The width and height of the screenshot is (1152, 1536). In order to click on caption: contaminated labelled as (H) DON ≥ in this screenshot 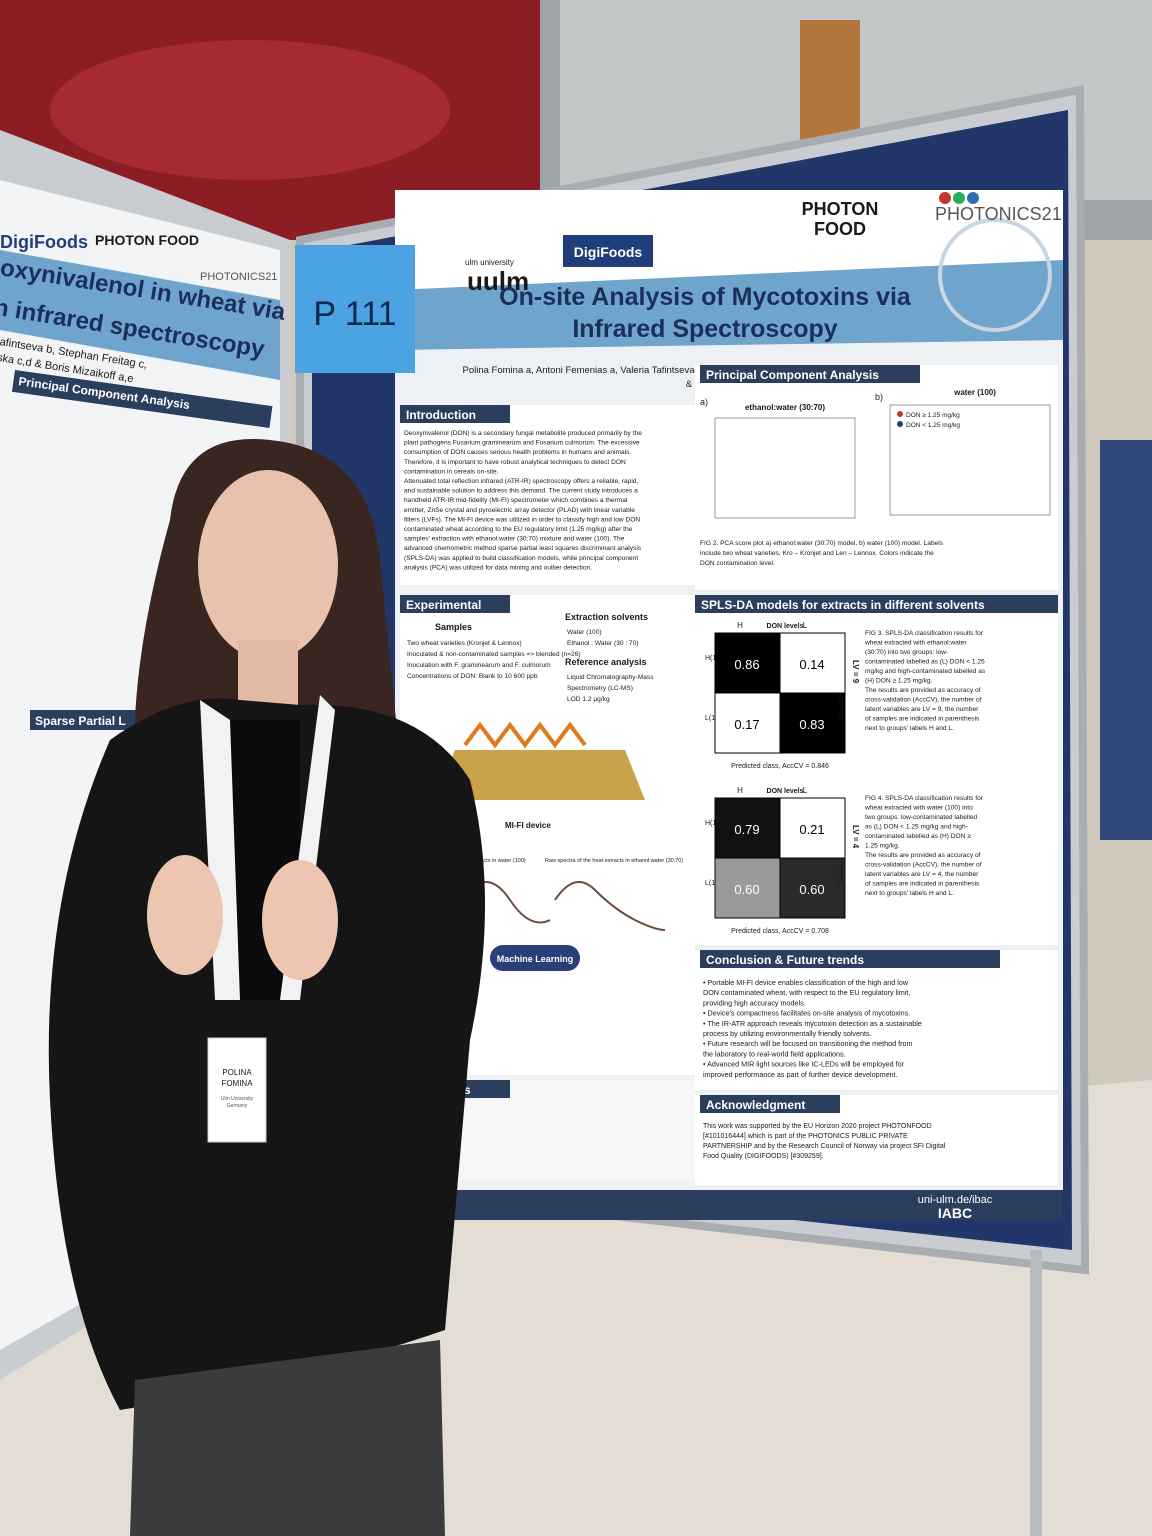, I will do `click(918, 836)`.